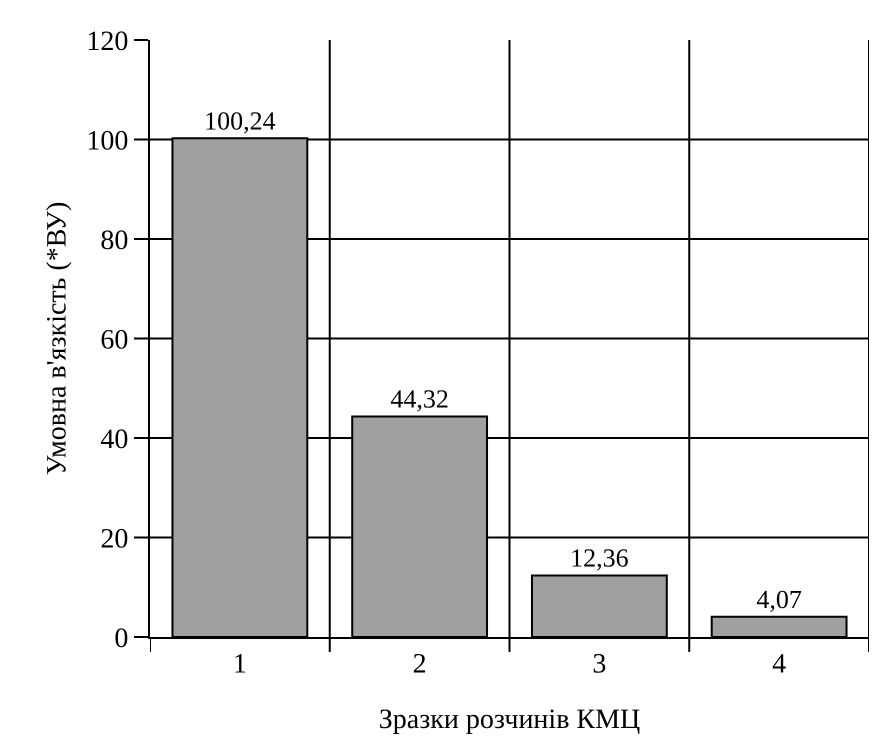 The height and width of the screenshot is (747, 889). Describe the element at coordinates (107, 41) in the screenshot. I see `y-tick-label: 120` at that location.